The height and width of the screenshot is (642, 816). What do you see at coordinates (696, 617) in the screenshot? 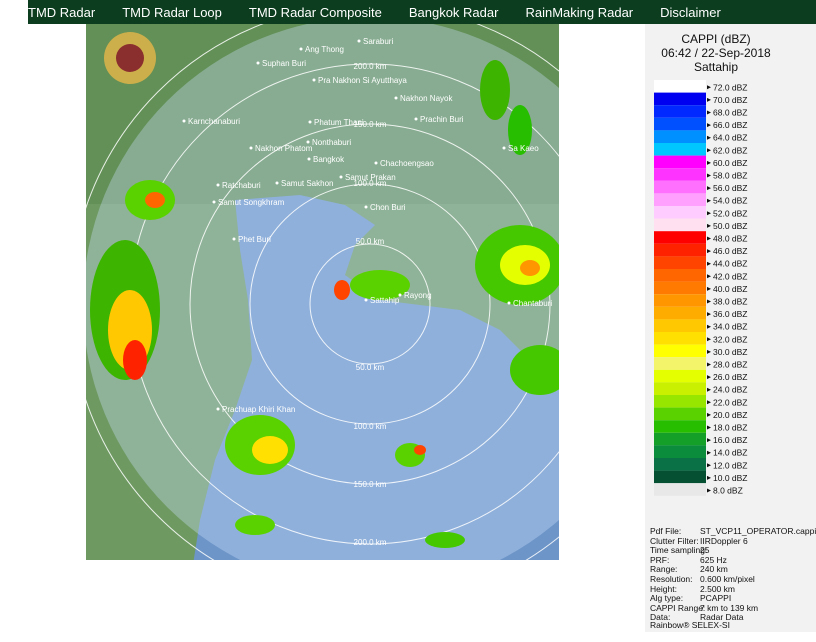
I see `info-row: Data: Radar Data` at bounding box center [696, 617].